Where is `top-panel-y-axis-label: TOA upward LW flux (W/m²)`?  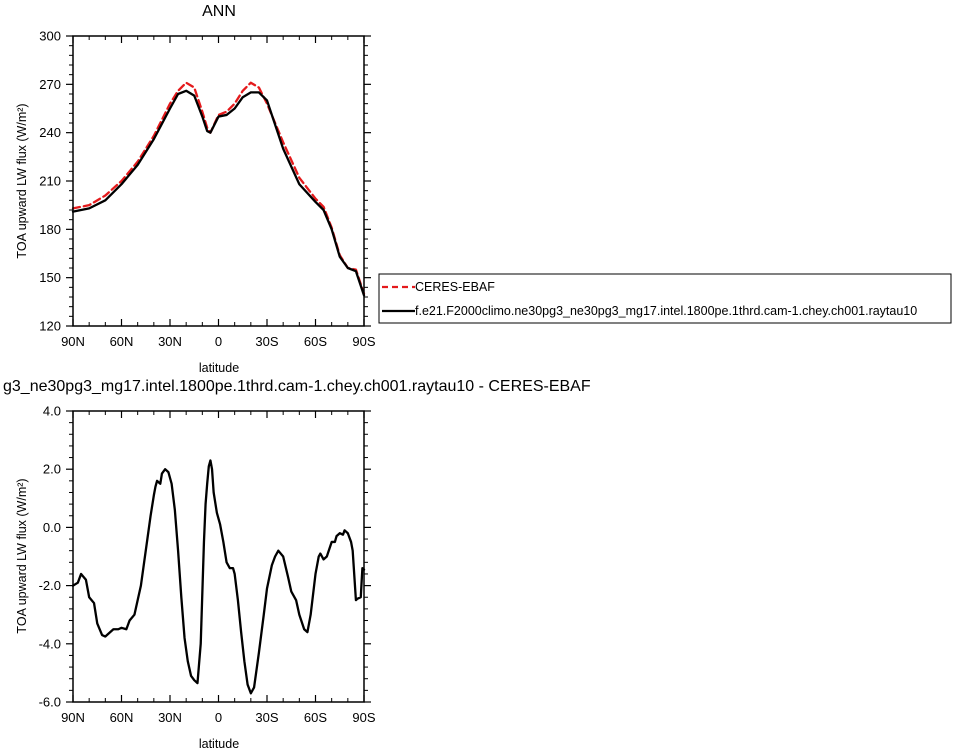 top-panel-y-axis-label: TOA upward LW flux (W/m²) is located at coordinates (22, 180).